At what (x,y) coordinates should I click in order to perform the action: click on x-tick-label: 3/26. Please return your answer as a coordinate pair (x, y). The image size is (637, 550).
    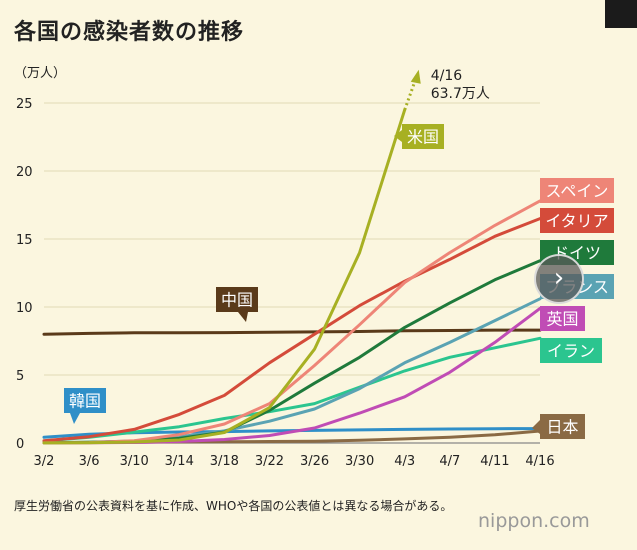
    Looking at the image, I should click on (314, 461).